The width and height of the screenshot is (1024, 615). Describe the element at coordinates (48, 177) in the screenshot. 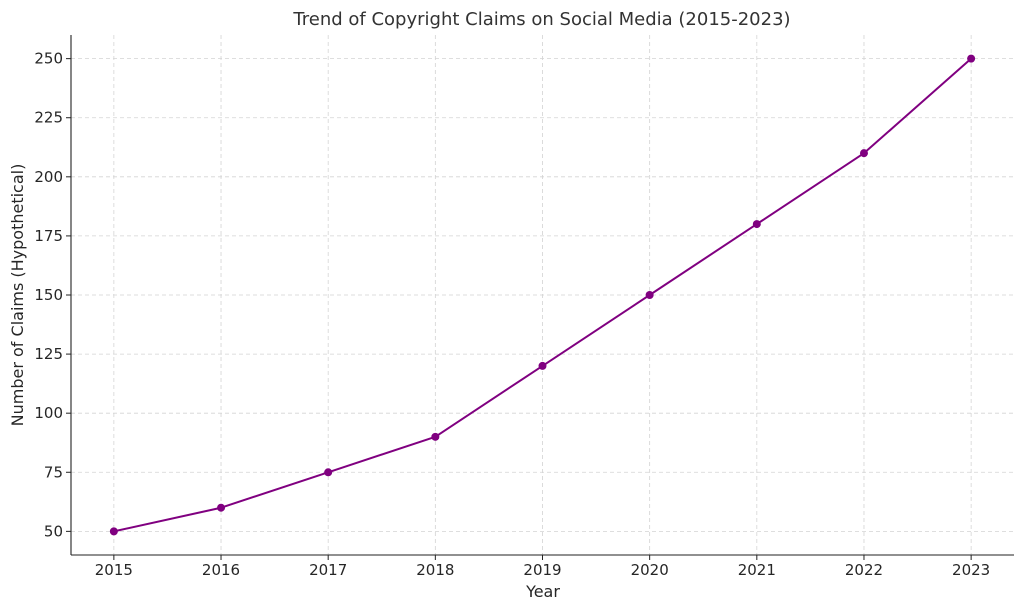

I see `y-tick-label: 200` at that location.